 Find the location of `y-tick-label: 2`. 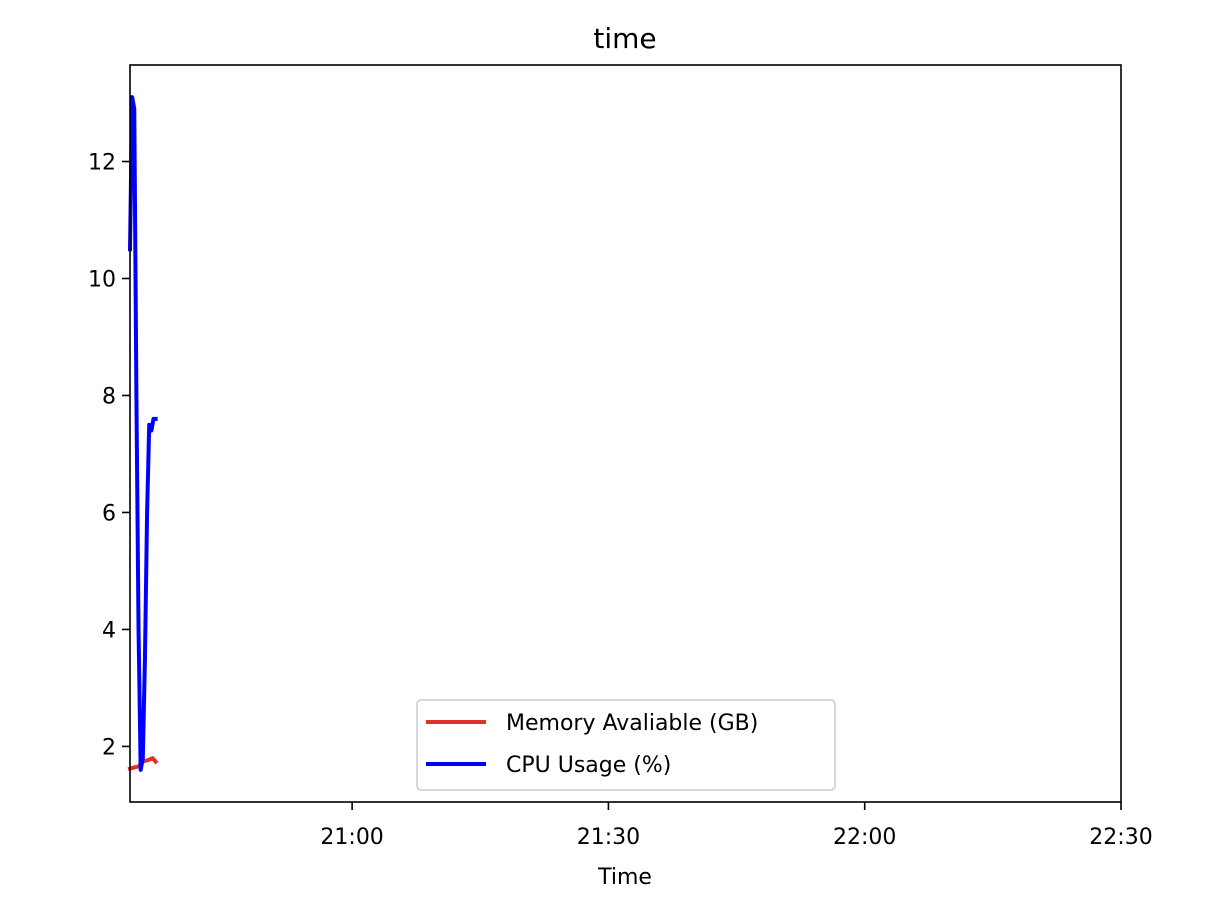

y-tick-label: 2 is located at coordinates (109, 747).